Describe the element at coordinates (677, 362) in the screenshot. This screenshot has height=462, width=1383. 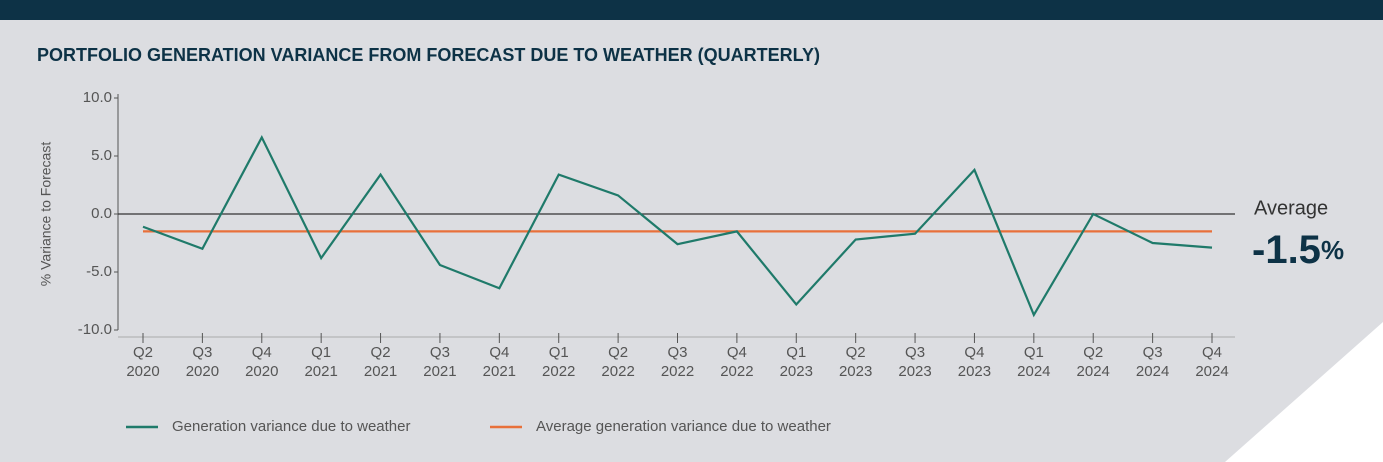
I see `x-tick-label: Q3 2022` at that location.